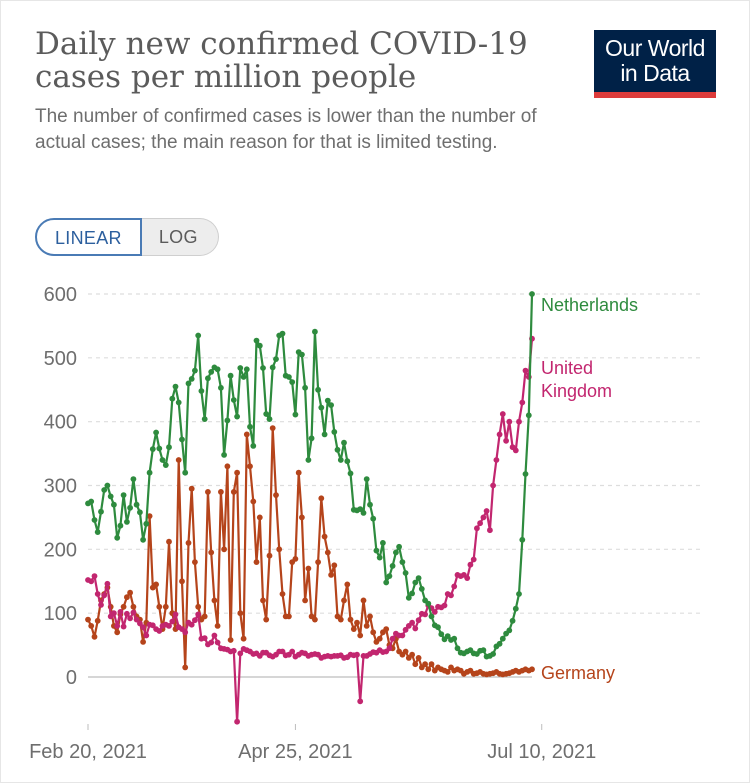 This screenshot has width=750, height=783. What do you see at coordinates (60, 614) in the screenshot?
I see `y-tick-label: 100` at bounding box center [60, 614].